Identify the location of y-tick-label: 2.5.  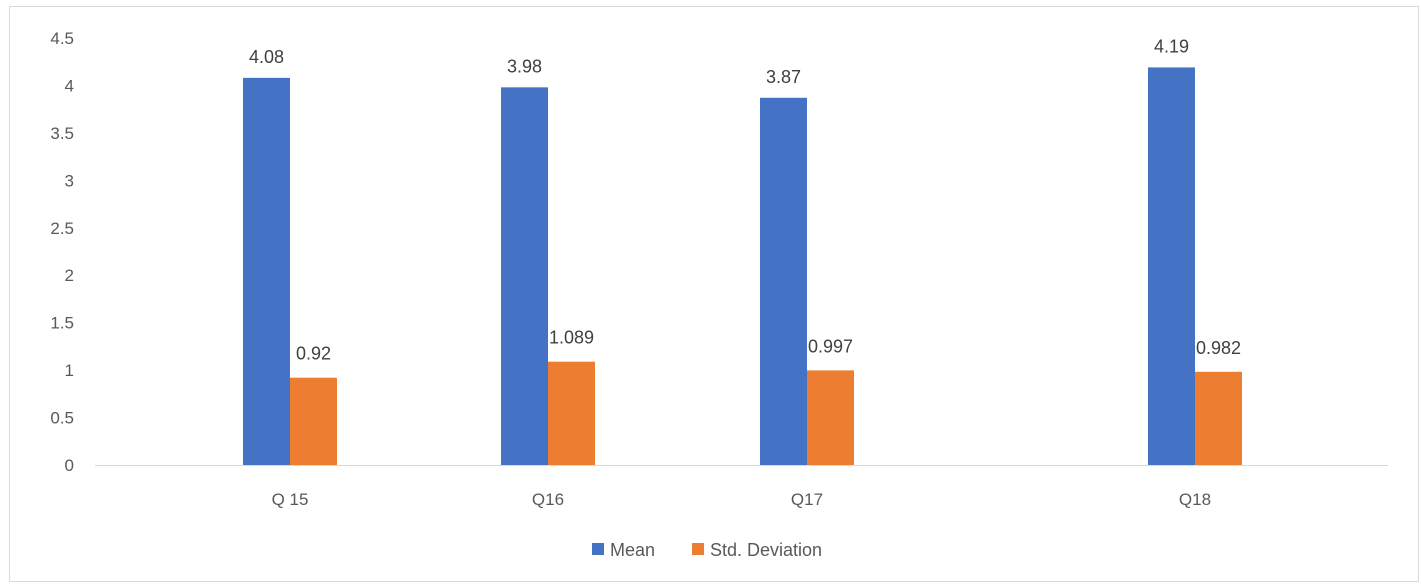
(62, 228).